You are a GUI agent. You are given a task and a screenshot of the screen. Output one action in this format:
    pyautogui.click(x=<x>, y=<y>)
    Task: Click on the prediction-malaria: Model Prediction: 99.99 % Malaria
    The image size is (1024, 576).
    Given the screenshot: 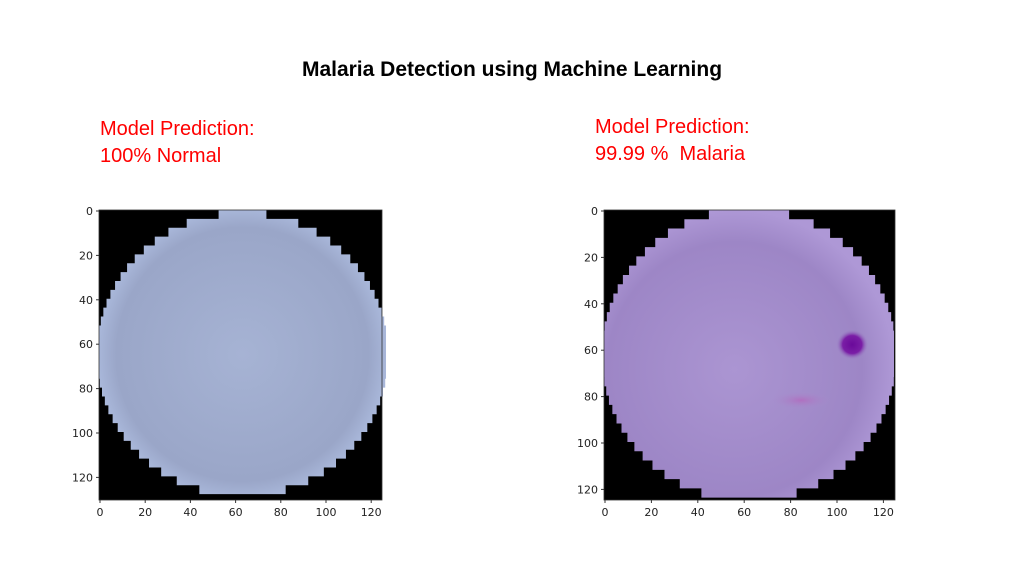 What is the action you would take?
    pyautogui.click(x=672, y=141)
    